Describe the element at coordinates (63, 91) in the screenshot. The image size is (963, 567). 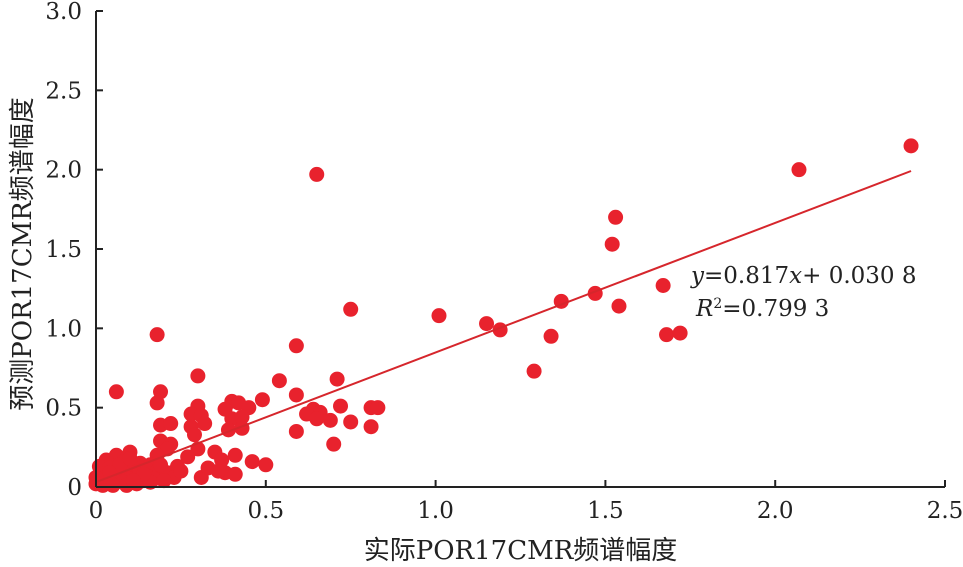
I see `y-tick-label: 2.5` at that location.